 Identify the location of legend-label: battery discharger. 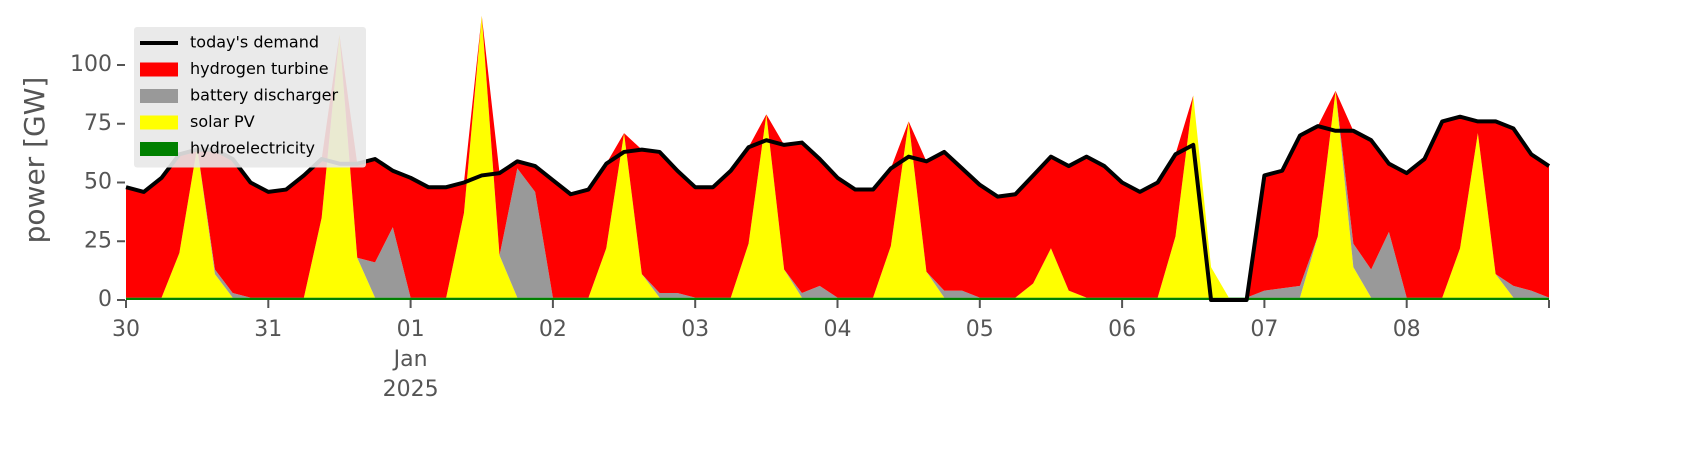
(264, 95).